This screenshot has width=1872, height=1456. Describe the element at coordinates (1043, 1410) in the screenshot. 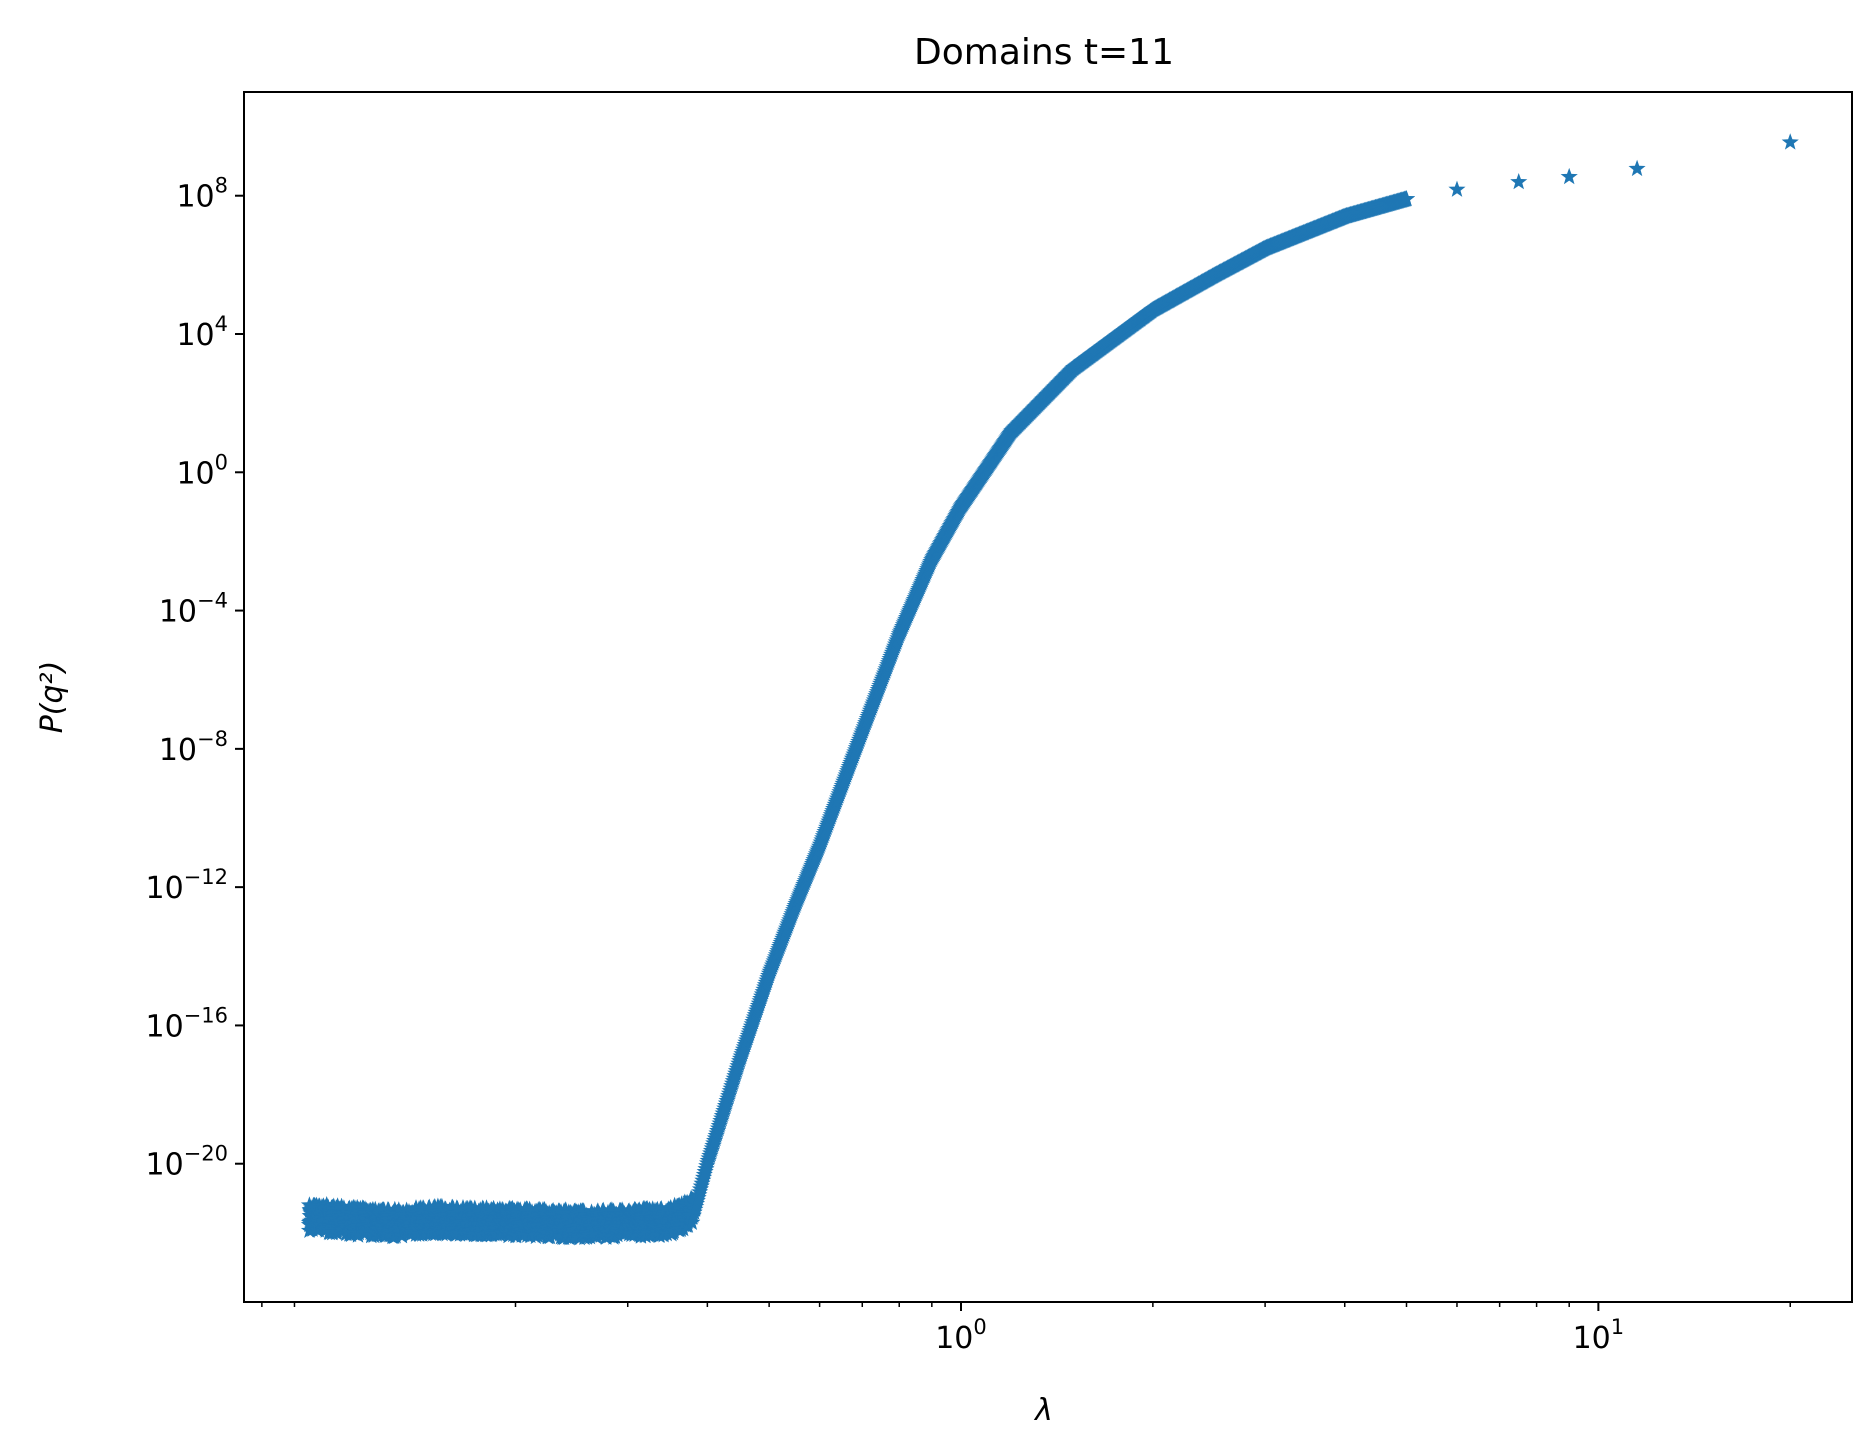

I see `x-axis-label: λ` at that location.